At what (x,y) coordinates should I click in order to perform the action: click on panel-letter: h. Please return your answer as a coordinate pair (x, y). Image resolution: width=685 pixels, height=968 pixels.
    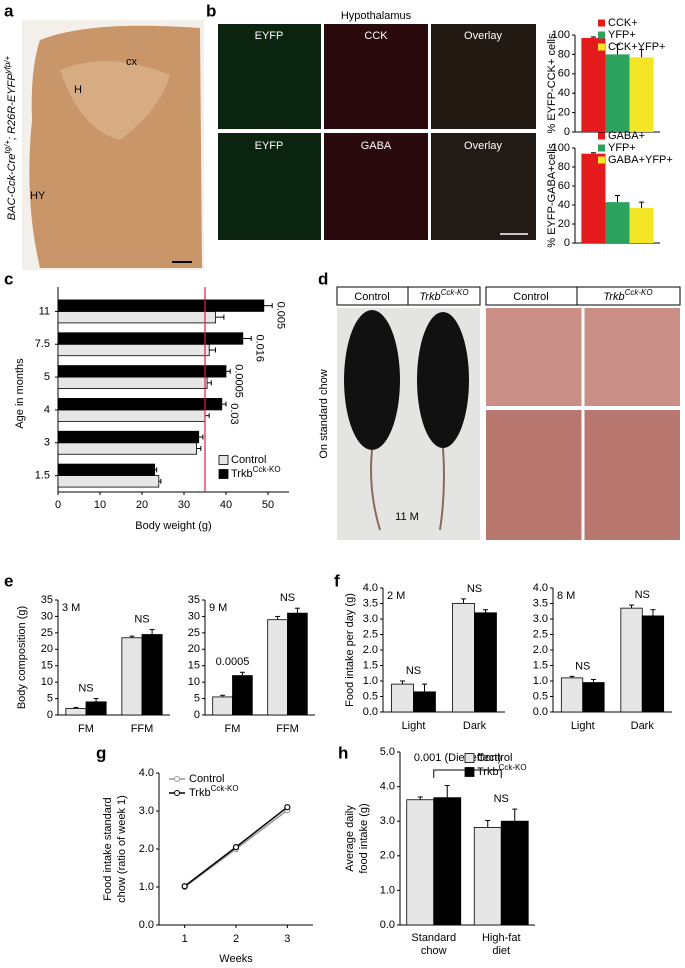
    Looking at the image, I should click on (343, 752).